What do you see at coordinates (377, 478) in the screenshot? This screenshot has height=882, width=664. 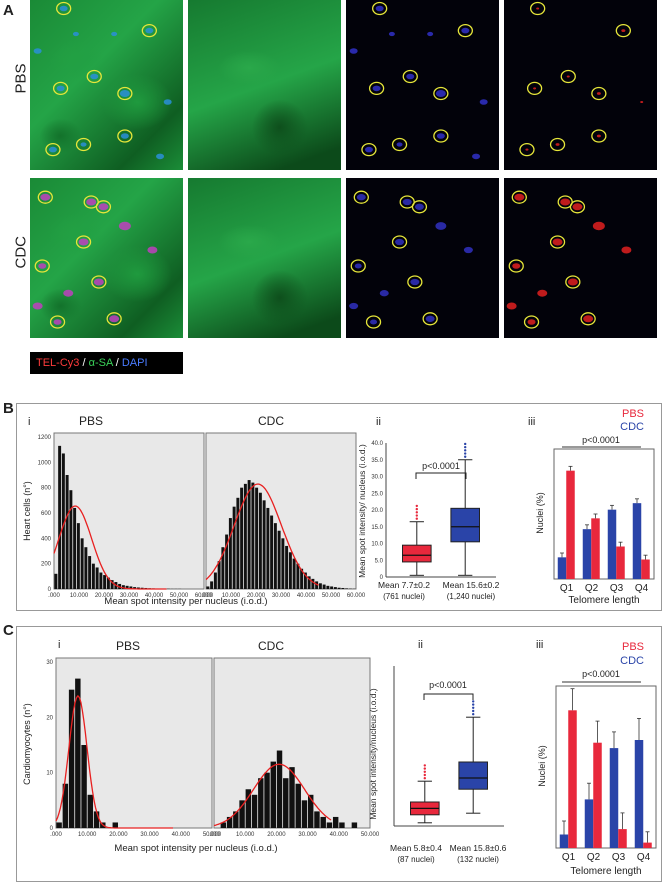 I see `y-tick-label: 30.0` at bounding box center [377, 478].